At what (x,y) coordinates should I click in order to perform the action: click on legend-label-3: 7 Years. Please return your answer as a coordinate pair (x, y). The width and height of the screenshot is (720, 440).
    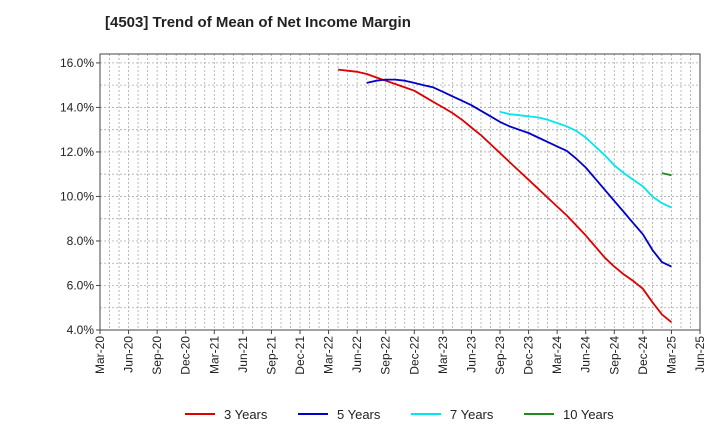
    Looking at the image, I should click on (472, 414).